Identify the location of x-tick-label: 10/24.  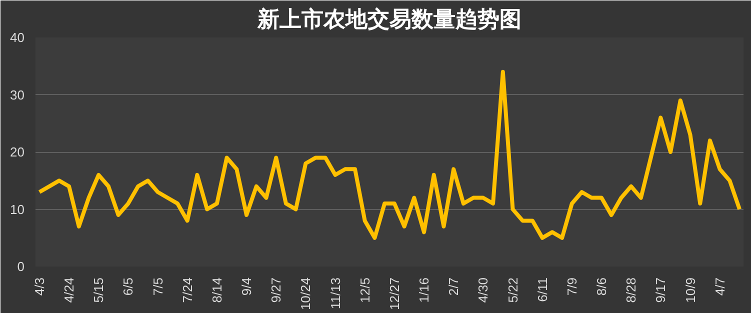
(306, 293).